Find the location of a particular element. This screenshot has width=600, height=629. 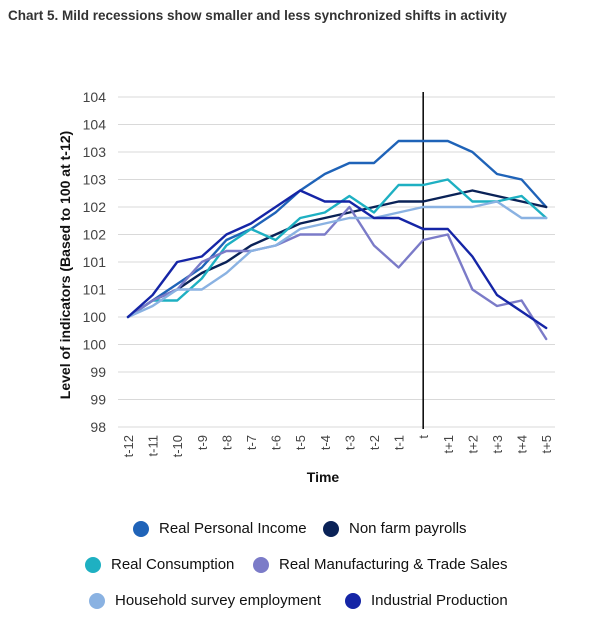

x-tick-label: t is located at coordinates (423, 437).